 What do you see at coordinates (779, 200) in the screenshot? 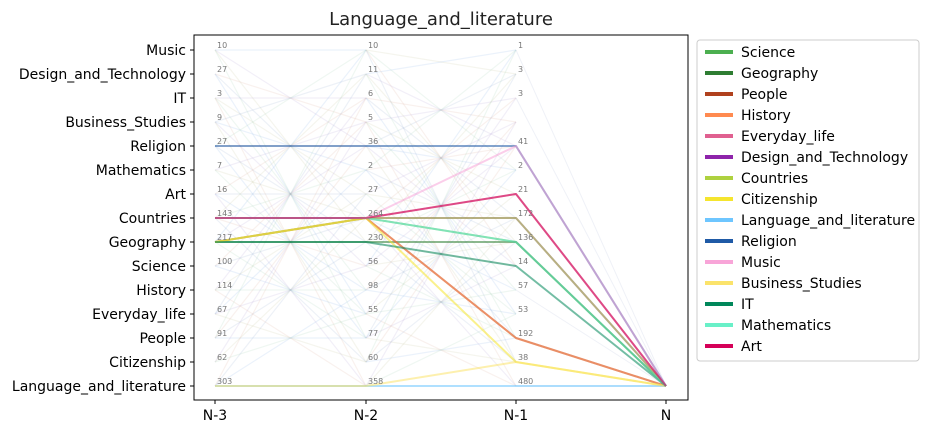
I see `legend-label-citizenship: Citizenship` at bounding box center [779, 200].